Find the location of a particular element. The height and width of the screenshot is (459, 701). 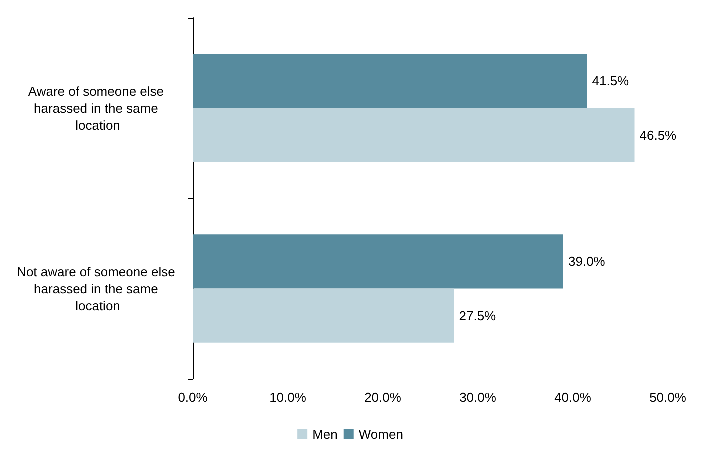

x-tick-label: 10.0% is located at coordinates (288, 397).